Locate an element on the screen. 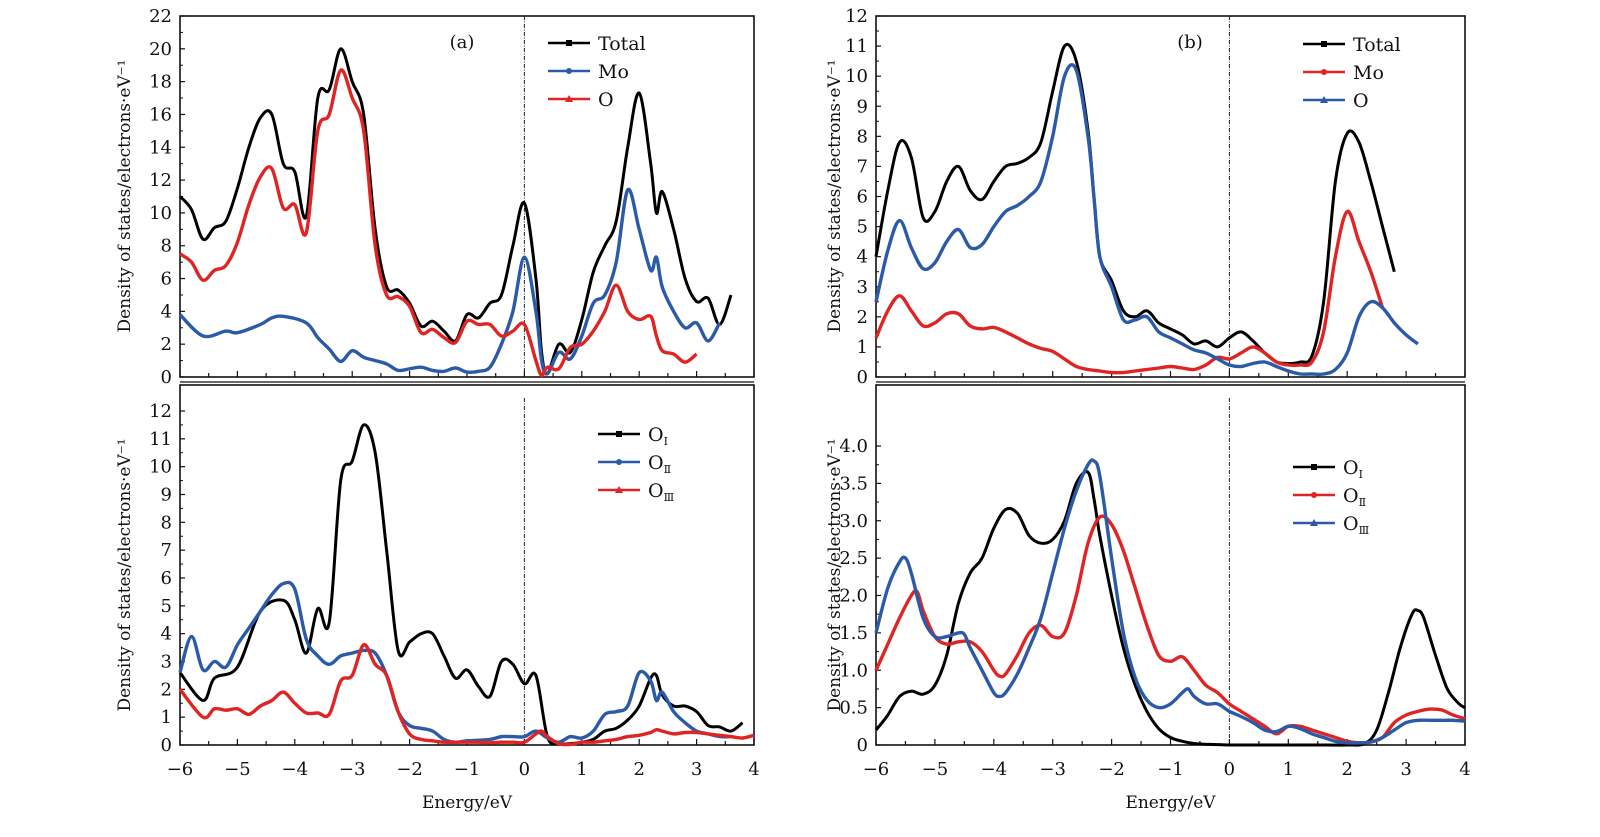  y-tick-label: 1.0 is located at coordinates (853, 670).